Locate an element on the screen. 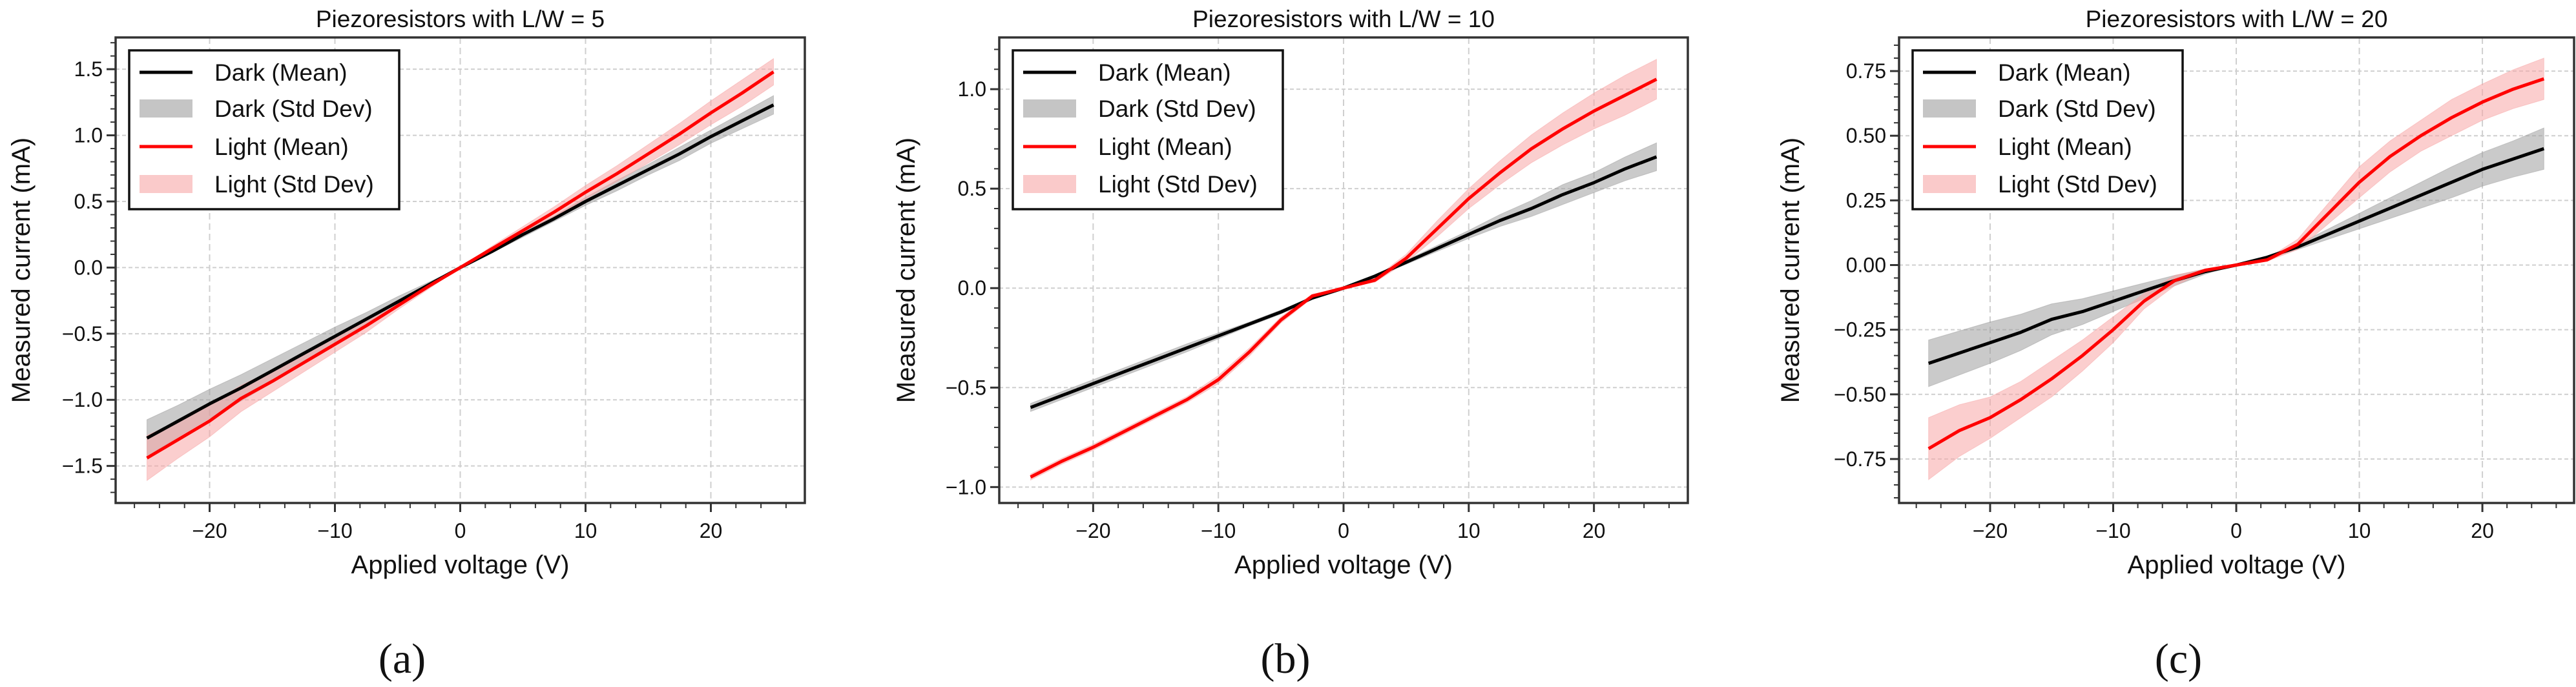 The width and height of the screenshot is (2576, 687). chart-title: Piezoresistors with L/W = 5 is located at coordinates (460, 19).